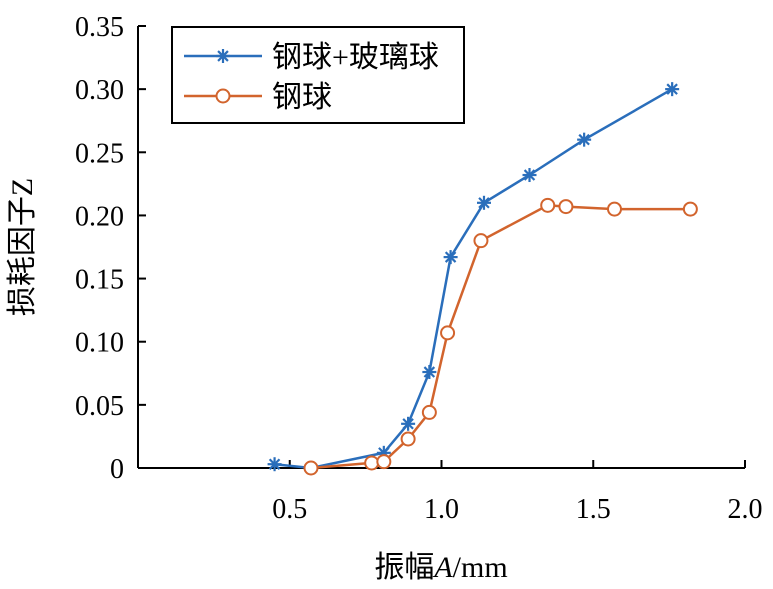  What do you see at coordinates (99, 216) in the screenshot?
I see `y-tick-label: 0.20` at bounding box center [99, 216].